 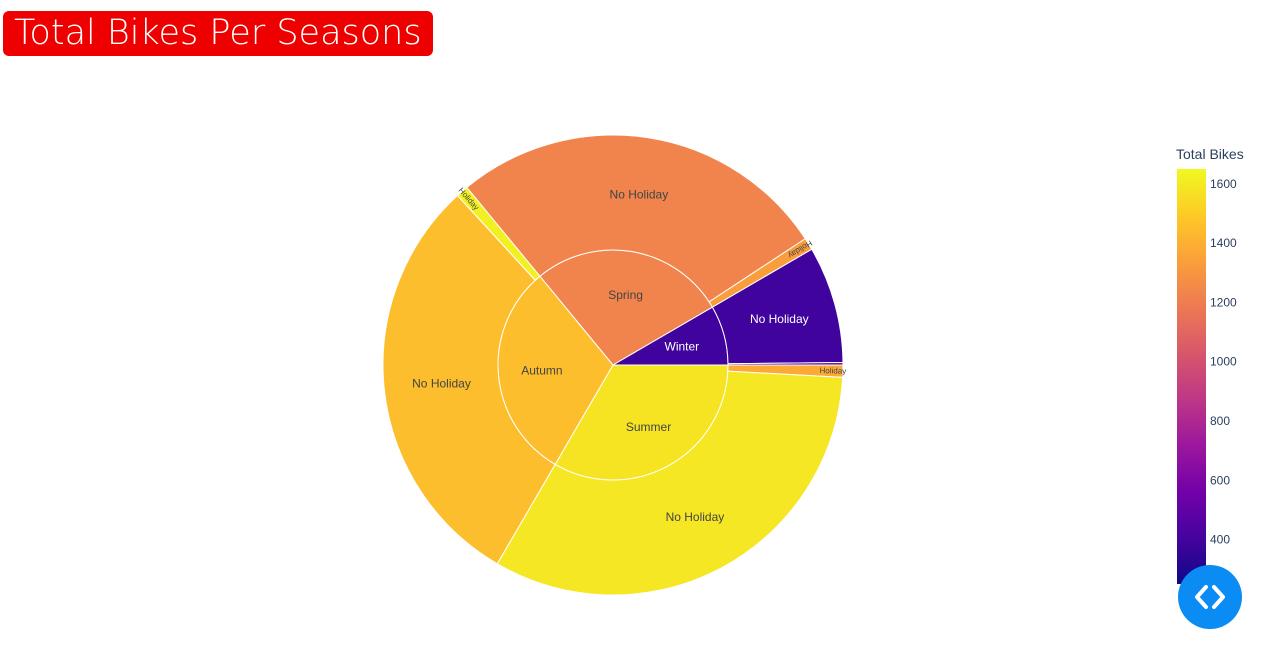 I want to click on colorbar-tick-label: 400, so click(x=1220, y=540).